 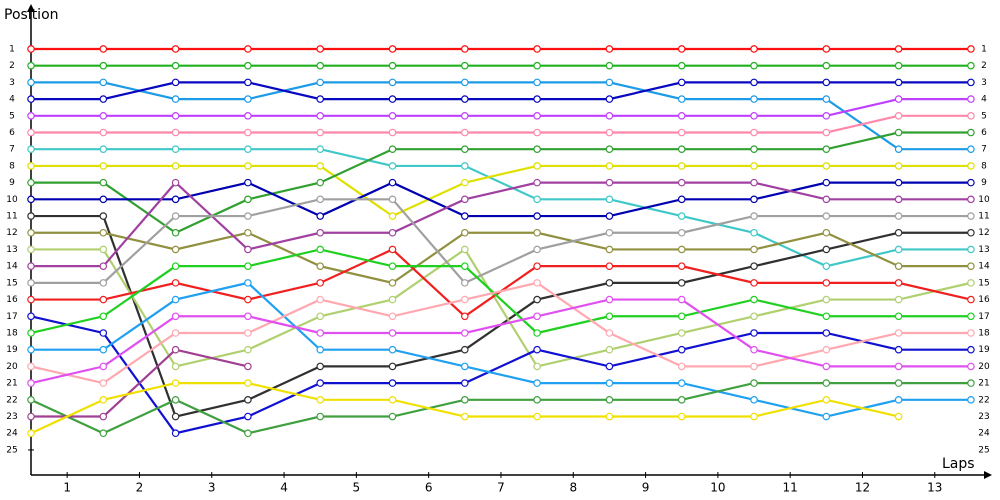 What do you see at coordinates (573, 488) in the screenshot?
I see `x-tick-label: 8` at bounding box center [573, 488].